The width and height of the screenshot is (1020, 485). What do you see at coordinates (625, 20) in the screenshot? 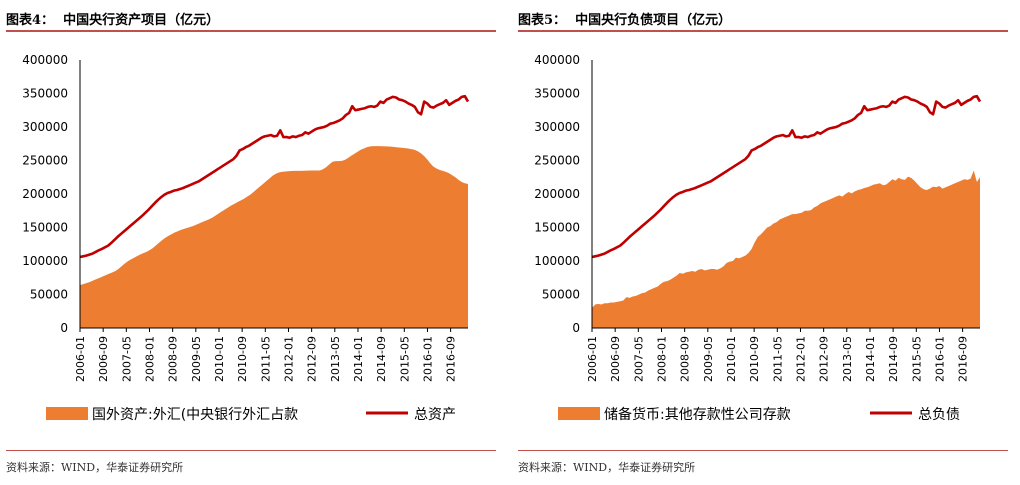
I see `chart-title: 图表5： 中国央行负债项目（亿元）` at bounding box center [625, 20].